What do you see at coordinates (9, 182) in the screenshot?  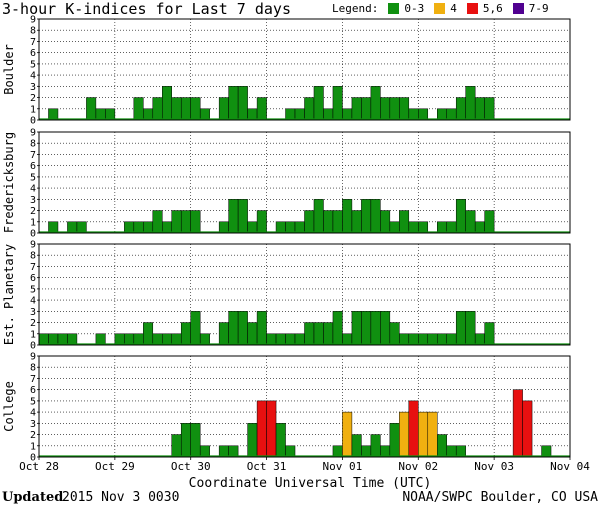 I see `panel-label-1: Fredericksburg` at bounding box center [9, 182].